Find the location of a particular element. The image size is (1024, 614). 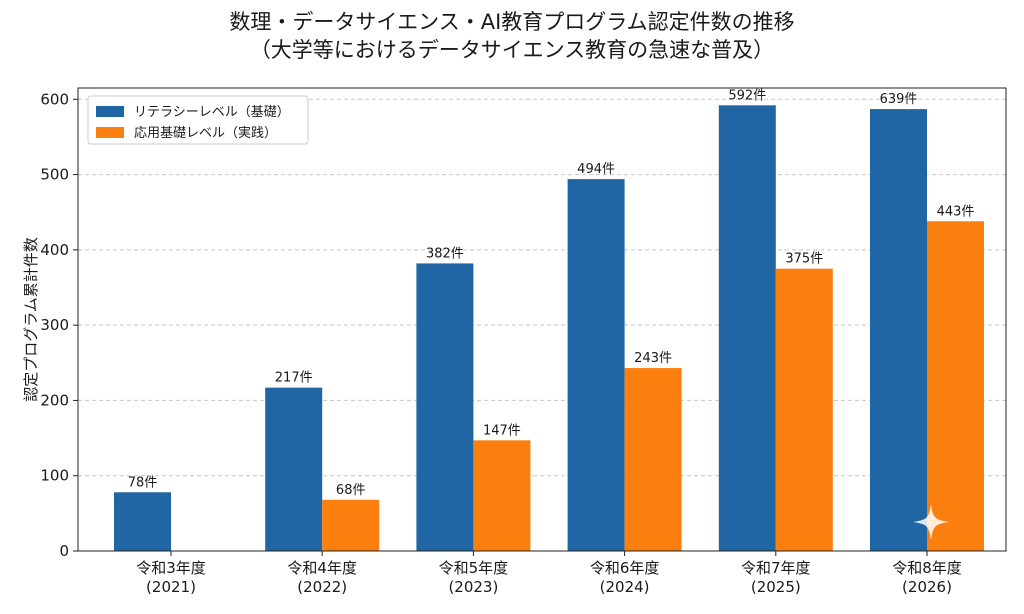

x-tick-label: 令和7年度(2025) is located at coordinates (776, 577).